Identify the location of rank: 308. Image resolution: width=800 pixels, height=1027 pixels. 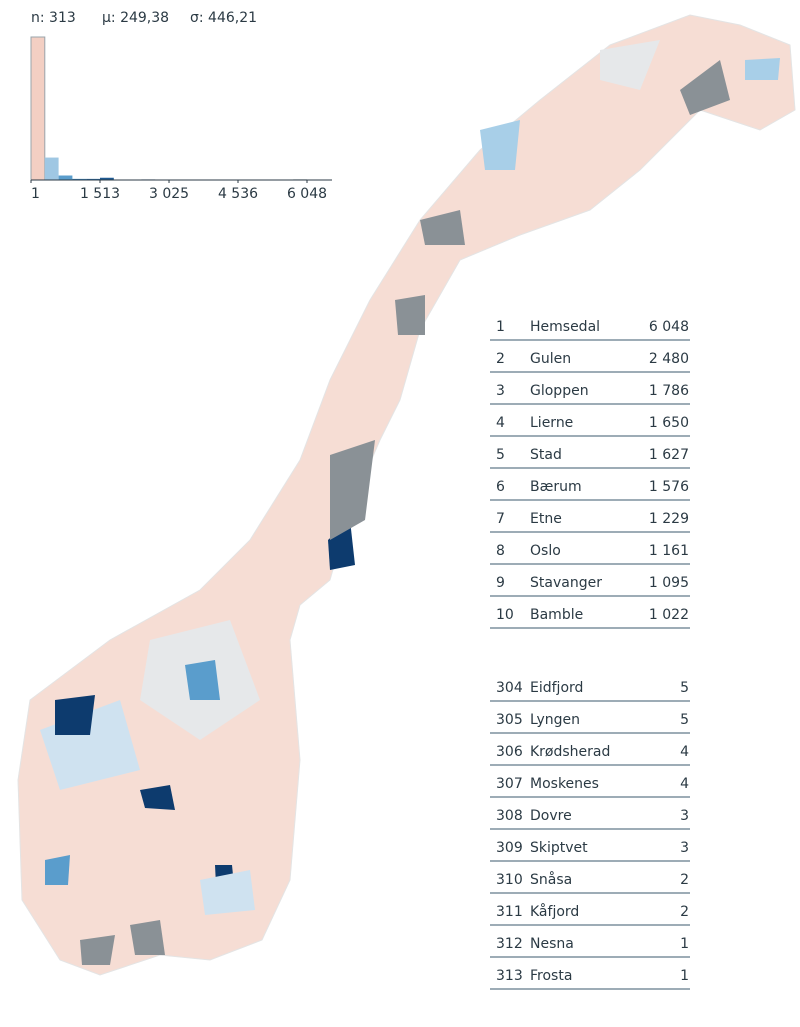
(509, 816).